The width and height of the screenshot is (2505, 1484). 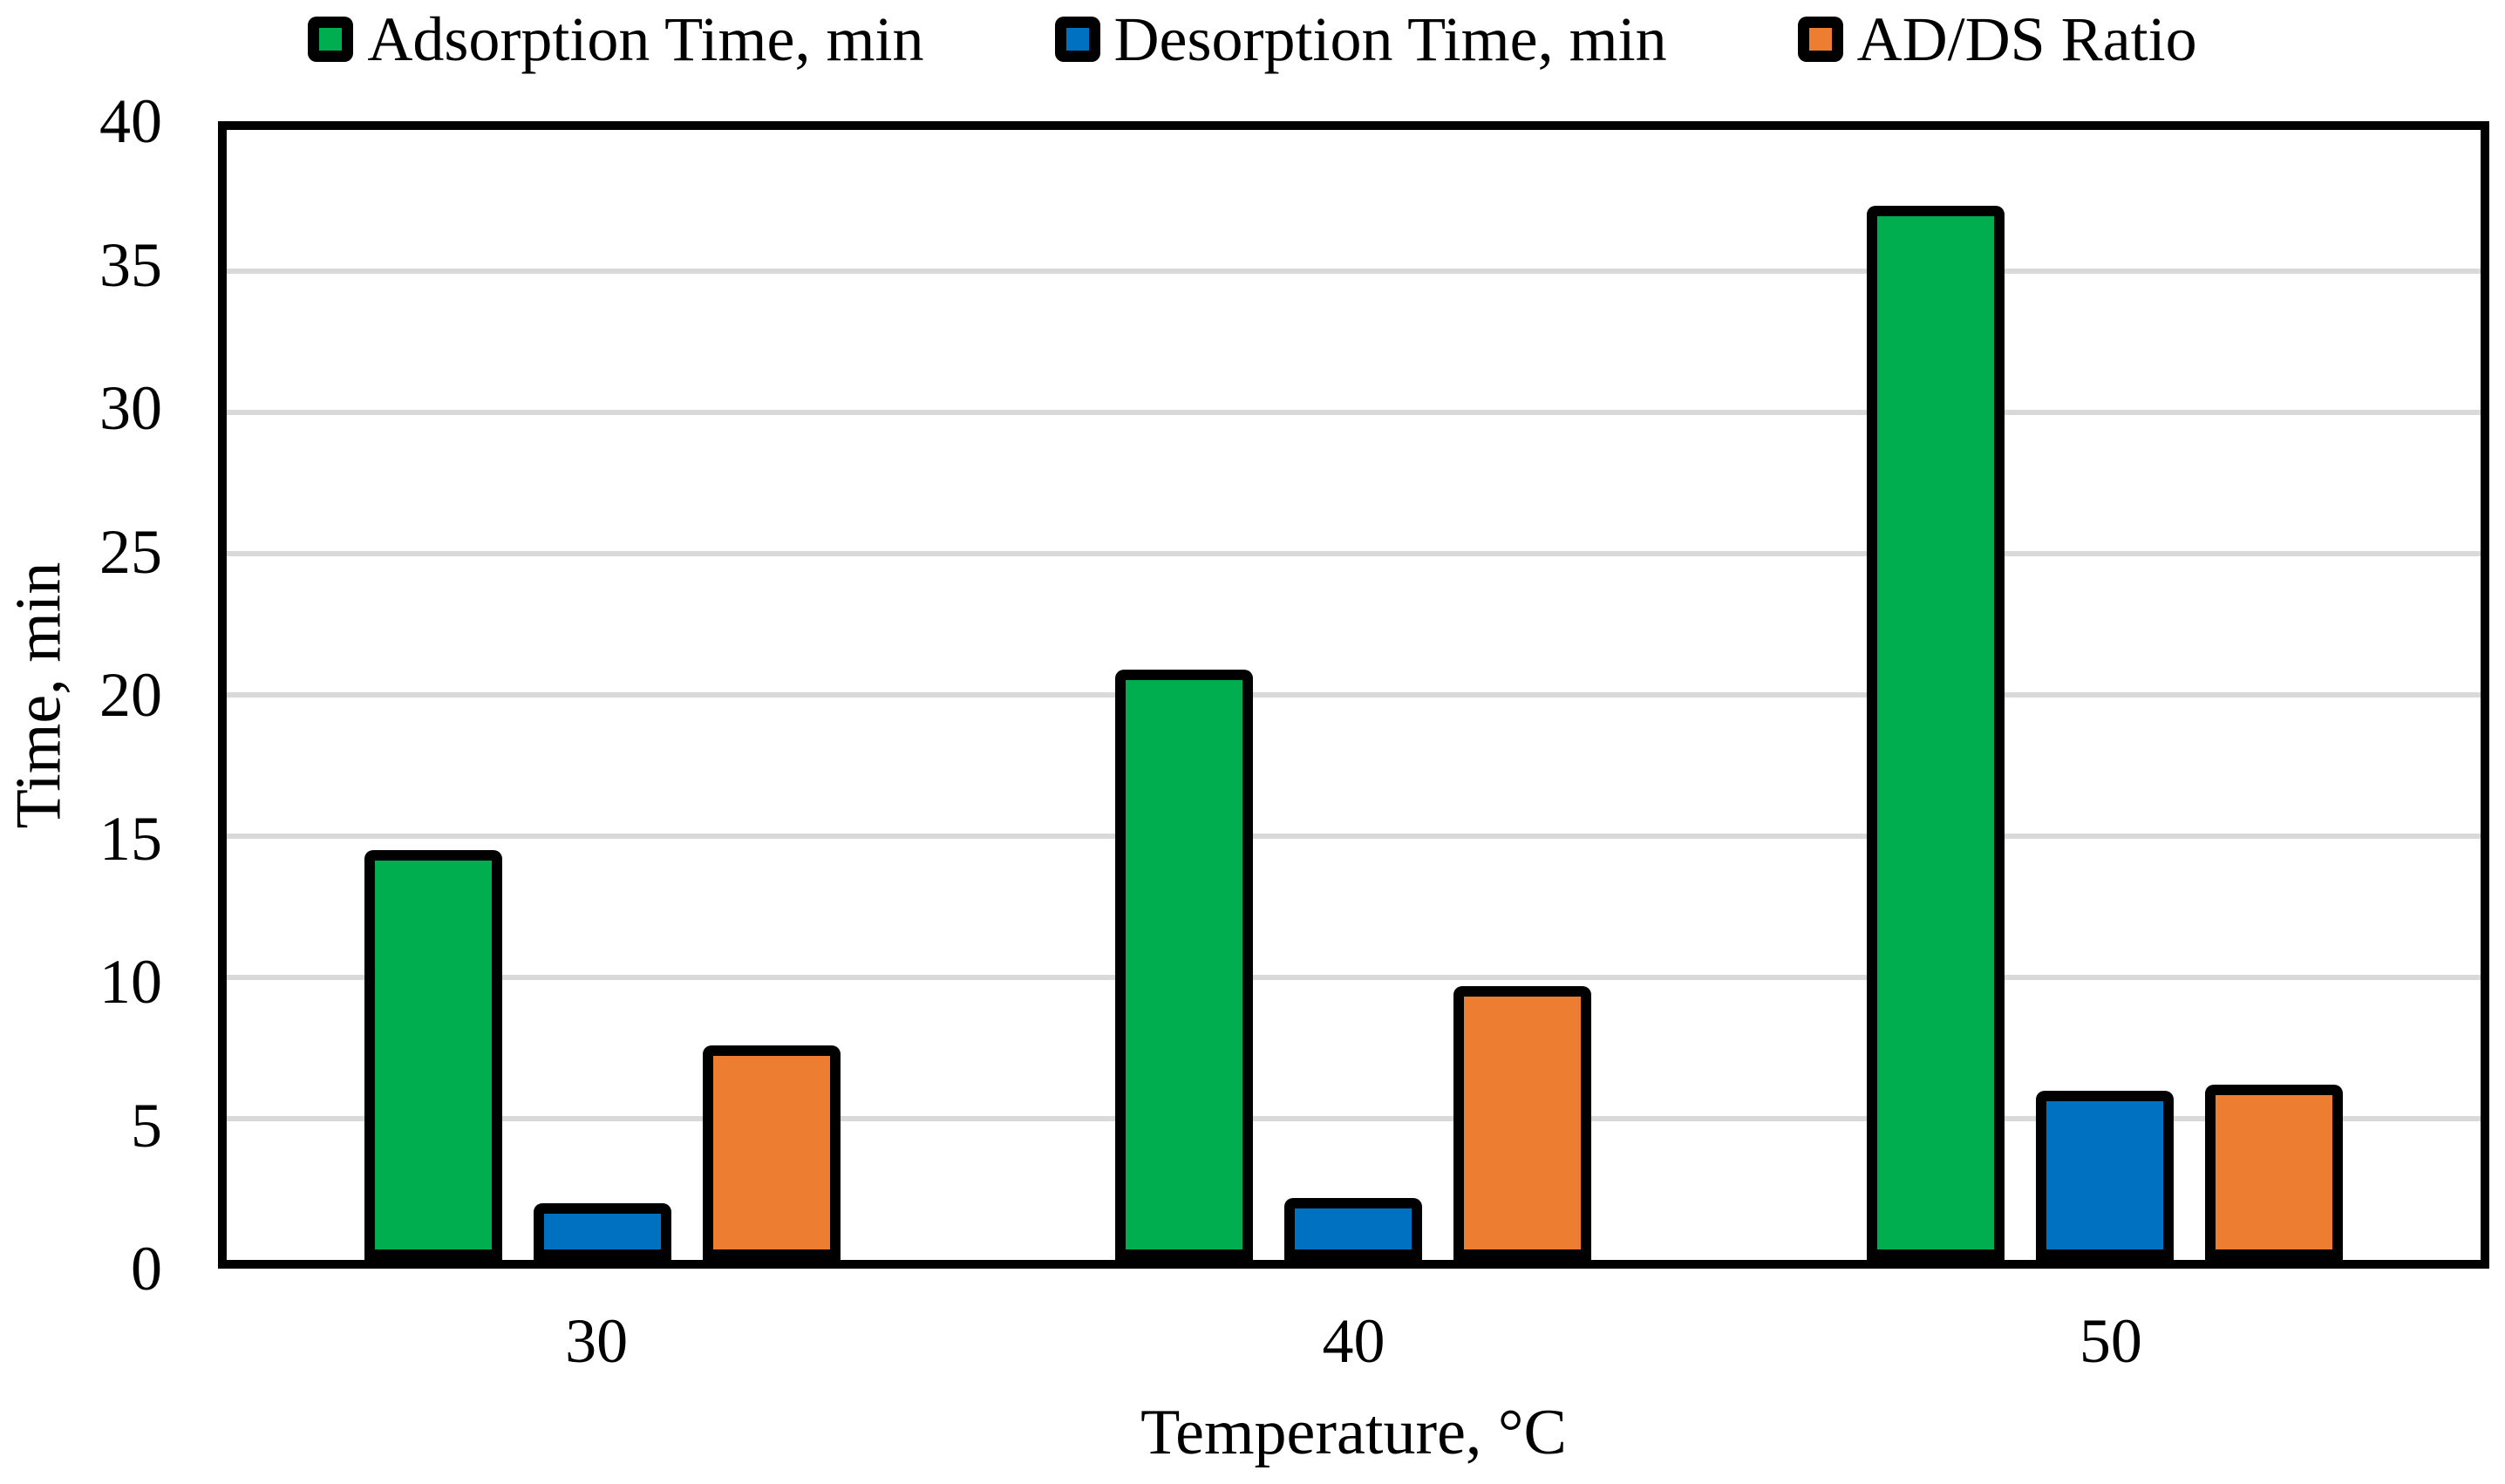 I want to click on legend-item-adsorption: Adsorption Time, min, so click(x=616, y=39).